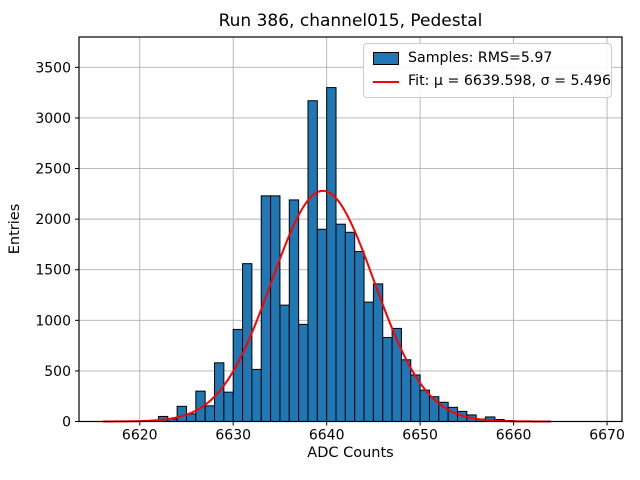  What do you see at coordinates (350, 21) in the screenshot?
I see `chart-title: Run 386, channel015, Pedestal` at bounding box center [350, 21].